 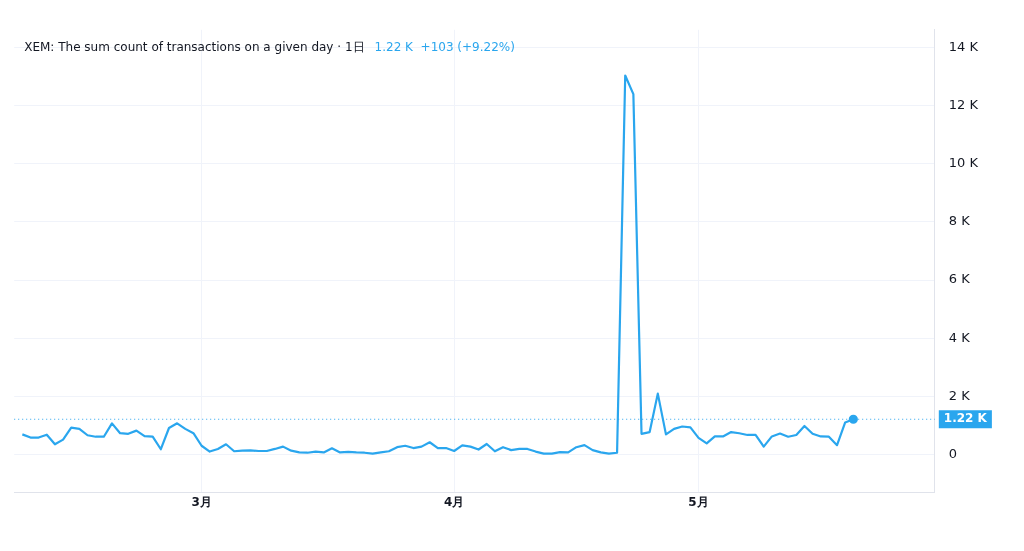 I want to click on text: 1.22 K +103 (+9.22%), so click(x=444, y=46).